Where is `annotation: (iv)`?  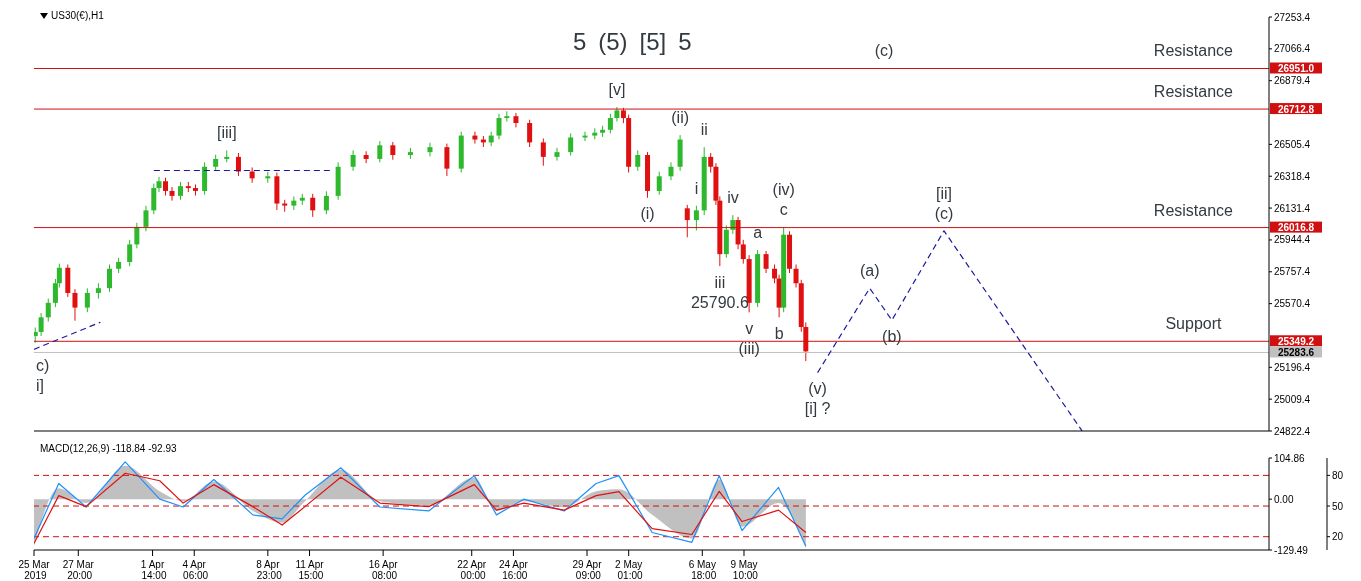 annotation: (iv) is located at coordinates (783, 189).